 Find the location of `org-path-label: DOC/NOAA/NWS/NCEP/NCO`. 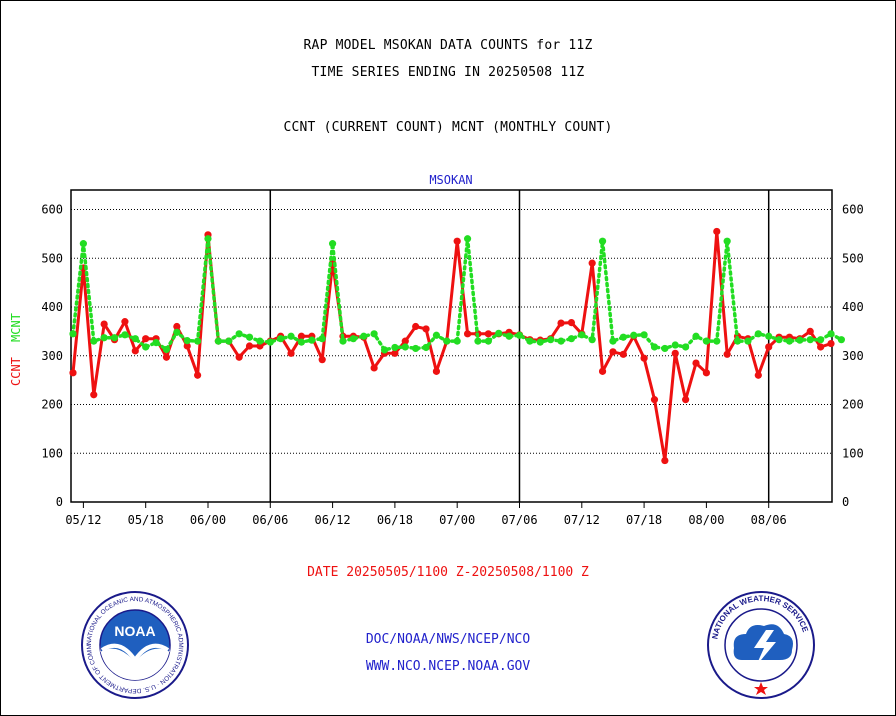

org-path-label: DOC/NOAA/NWS/NCEP/NCO is located at coordinates (448, 639).